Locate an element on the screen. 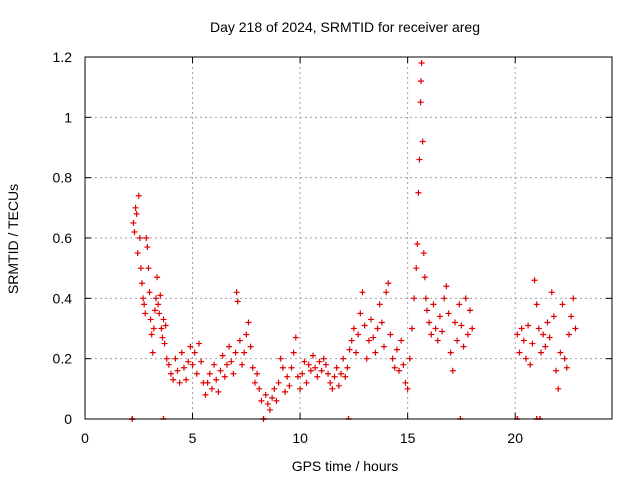  y-tick-label: 0.4 is located at coordinates (63, 298).